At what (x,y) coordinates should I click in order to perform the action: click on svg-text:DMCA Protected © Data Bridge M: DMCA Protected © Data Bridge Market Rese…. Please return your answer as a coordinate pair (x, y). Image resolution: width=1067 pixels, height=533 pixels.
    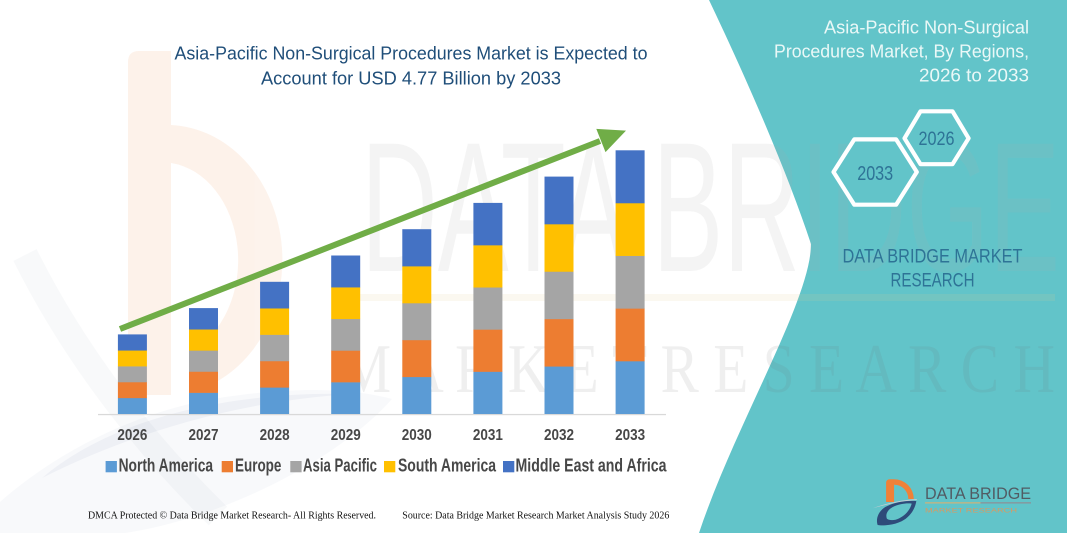
    Looking at the image, I should click on (232, 516).